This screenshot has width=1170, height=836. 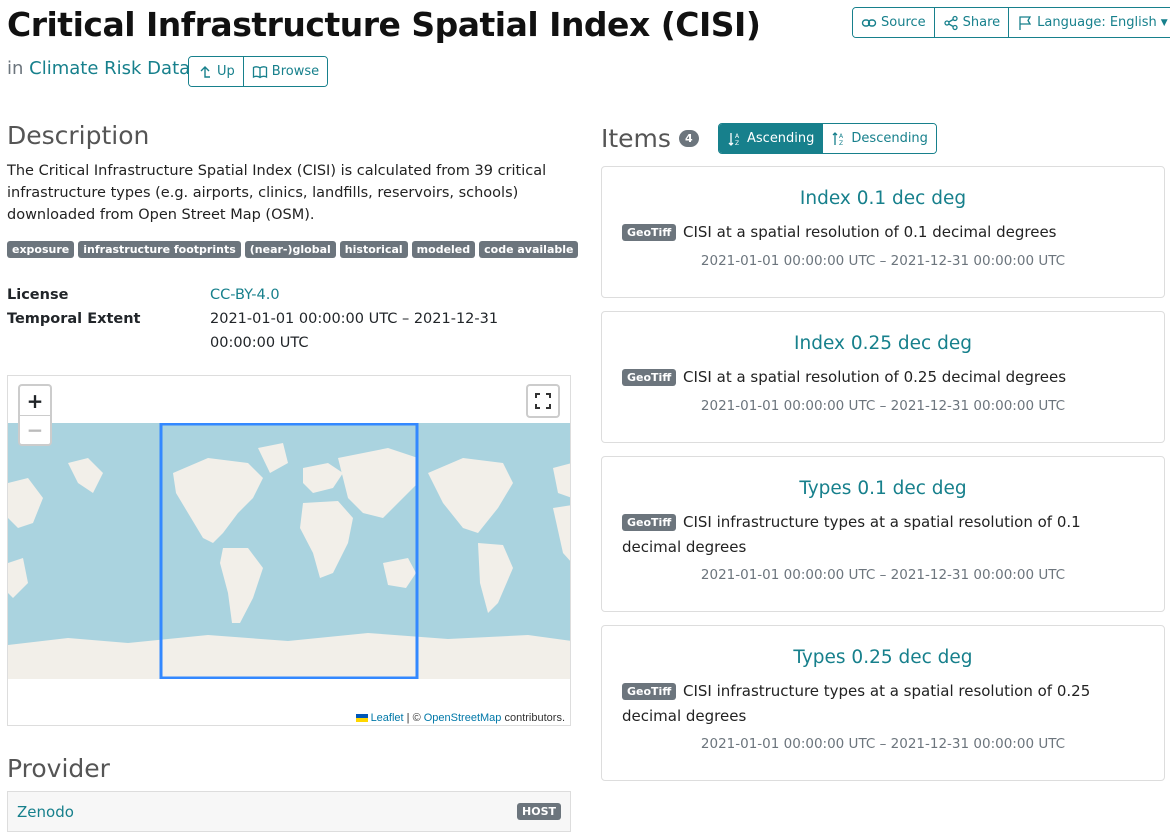 What do you see at coordinates (781, 138) in the screenshot?
I see `sort-ascending-label: Ascending` at bounding box center [781, 138].